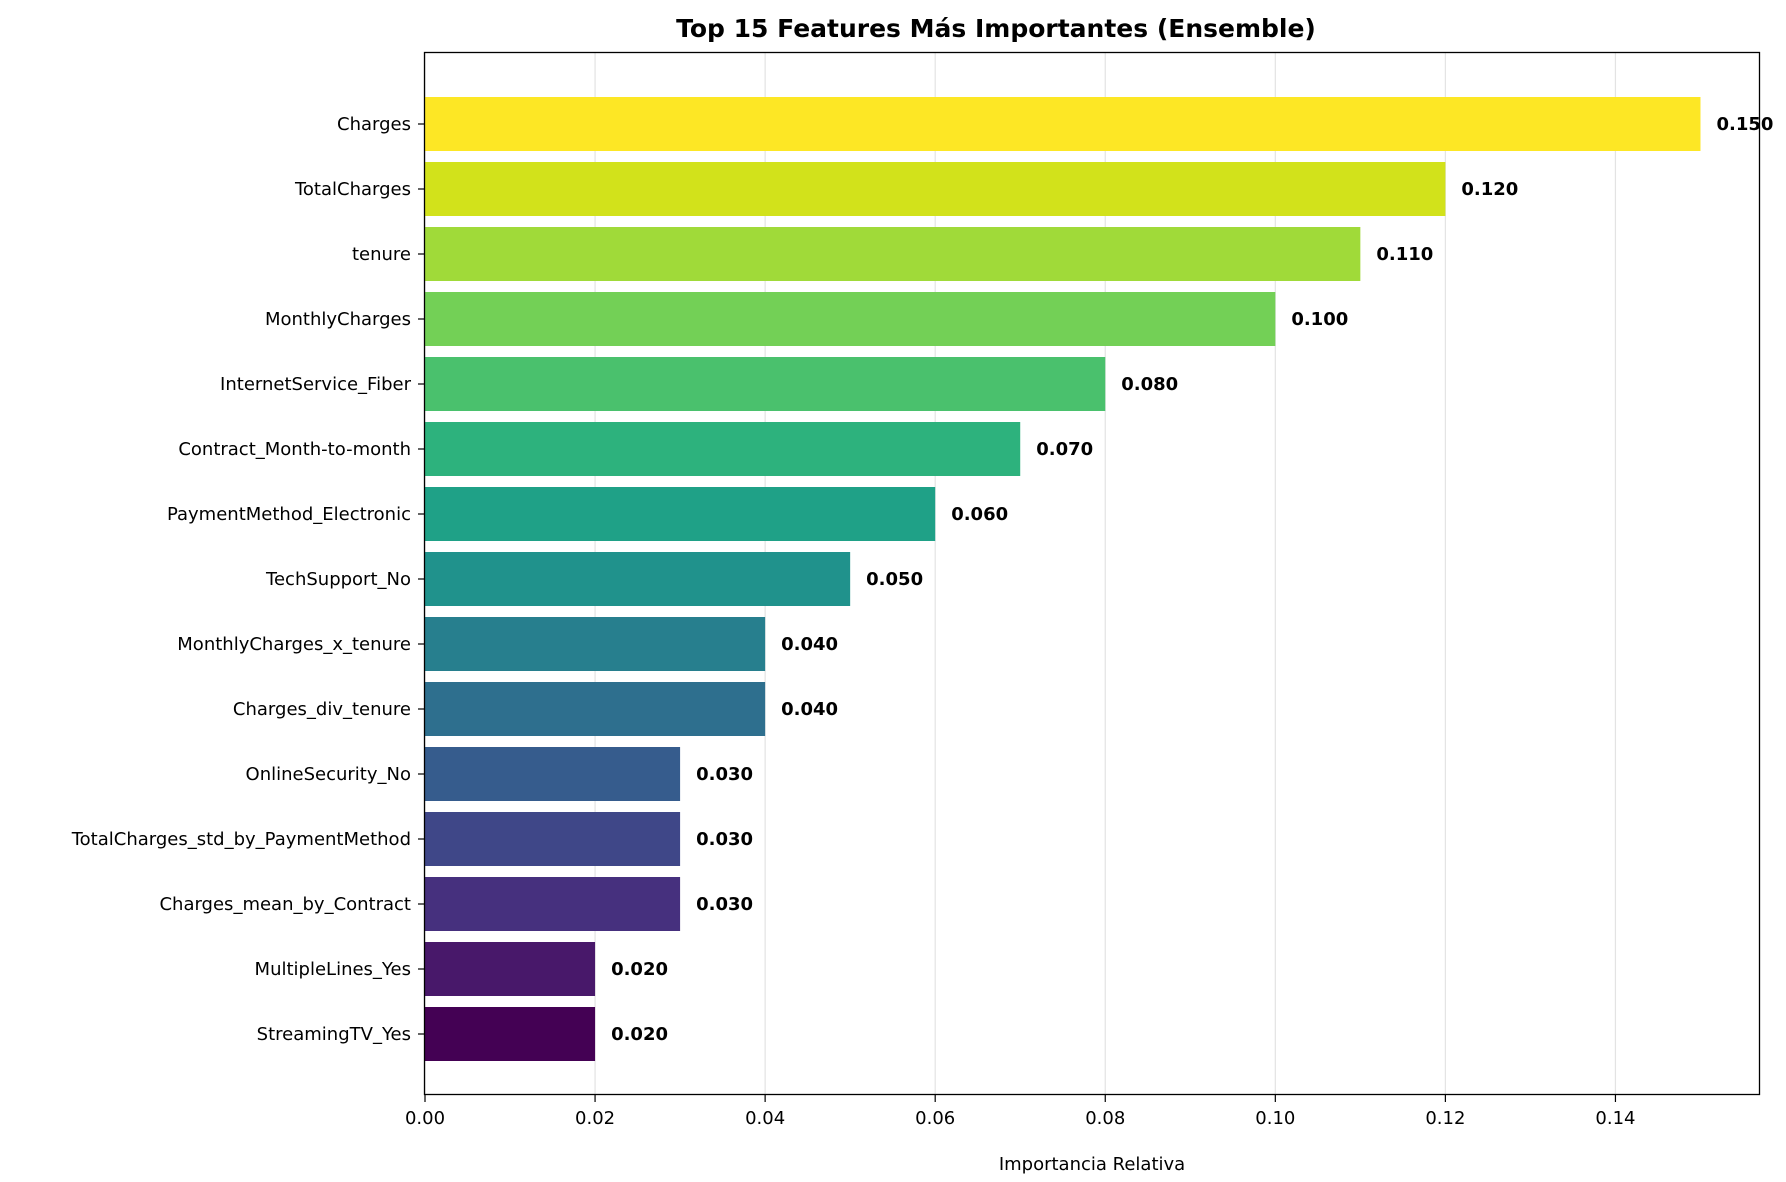  I want to click on y-tick-label: Charges_mean_by_Contract, so click(285, 904).